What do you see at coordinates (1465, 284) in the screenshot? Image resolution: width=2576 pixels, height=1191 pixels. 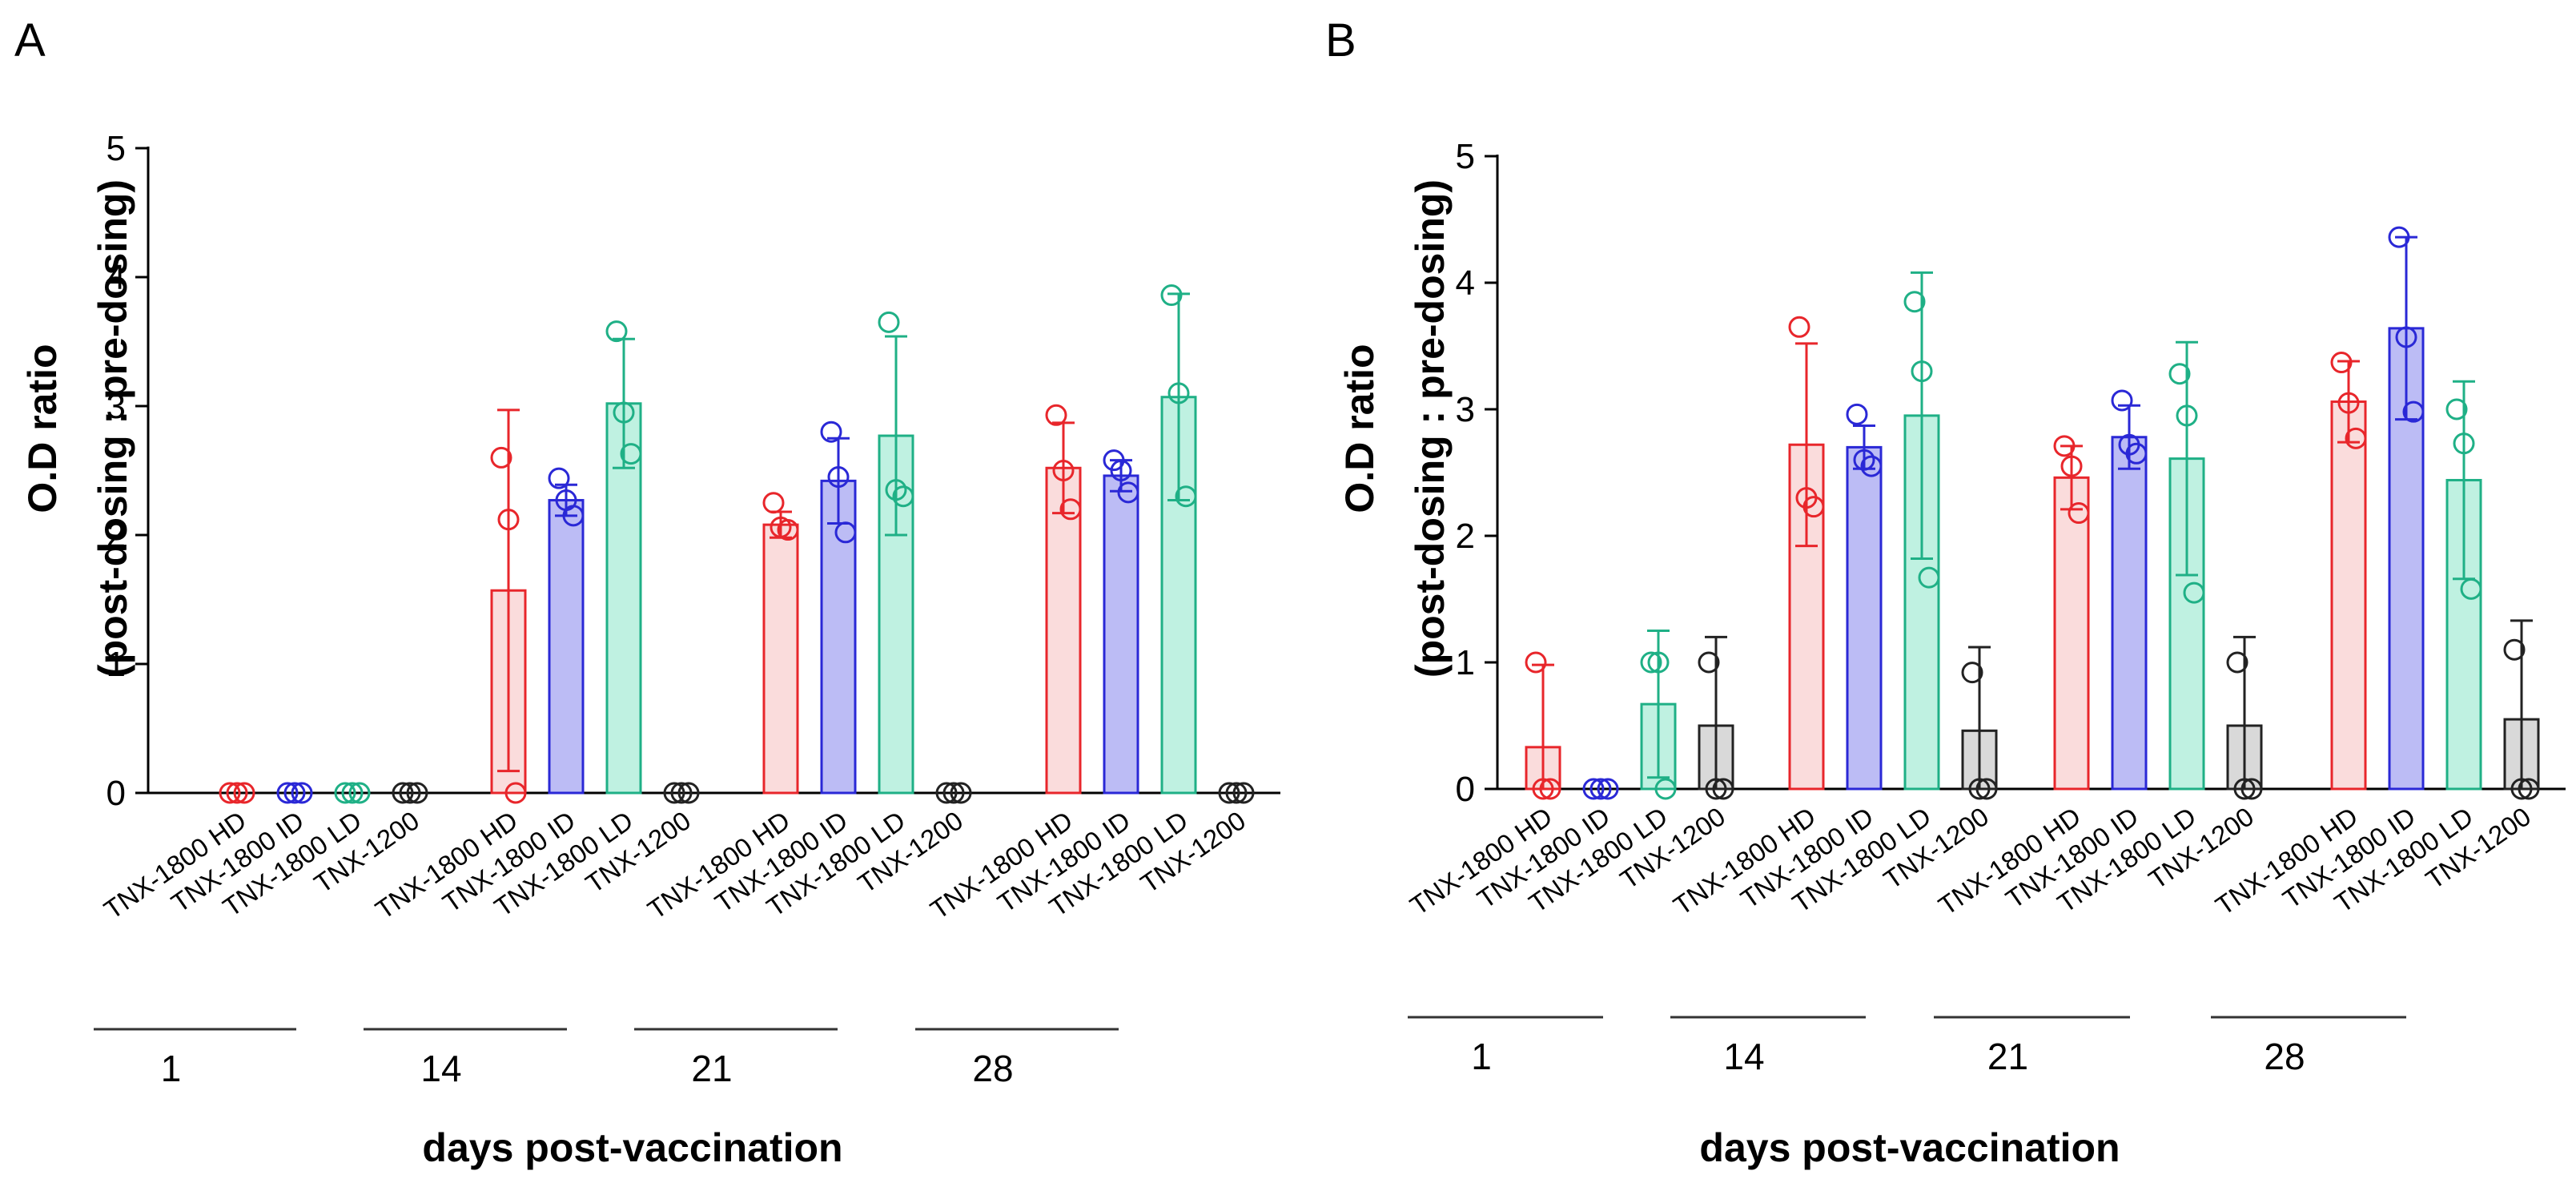 I see `y-tick-label: 4` at bounding box center [1465, 284].